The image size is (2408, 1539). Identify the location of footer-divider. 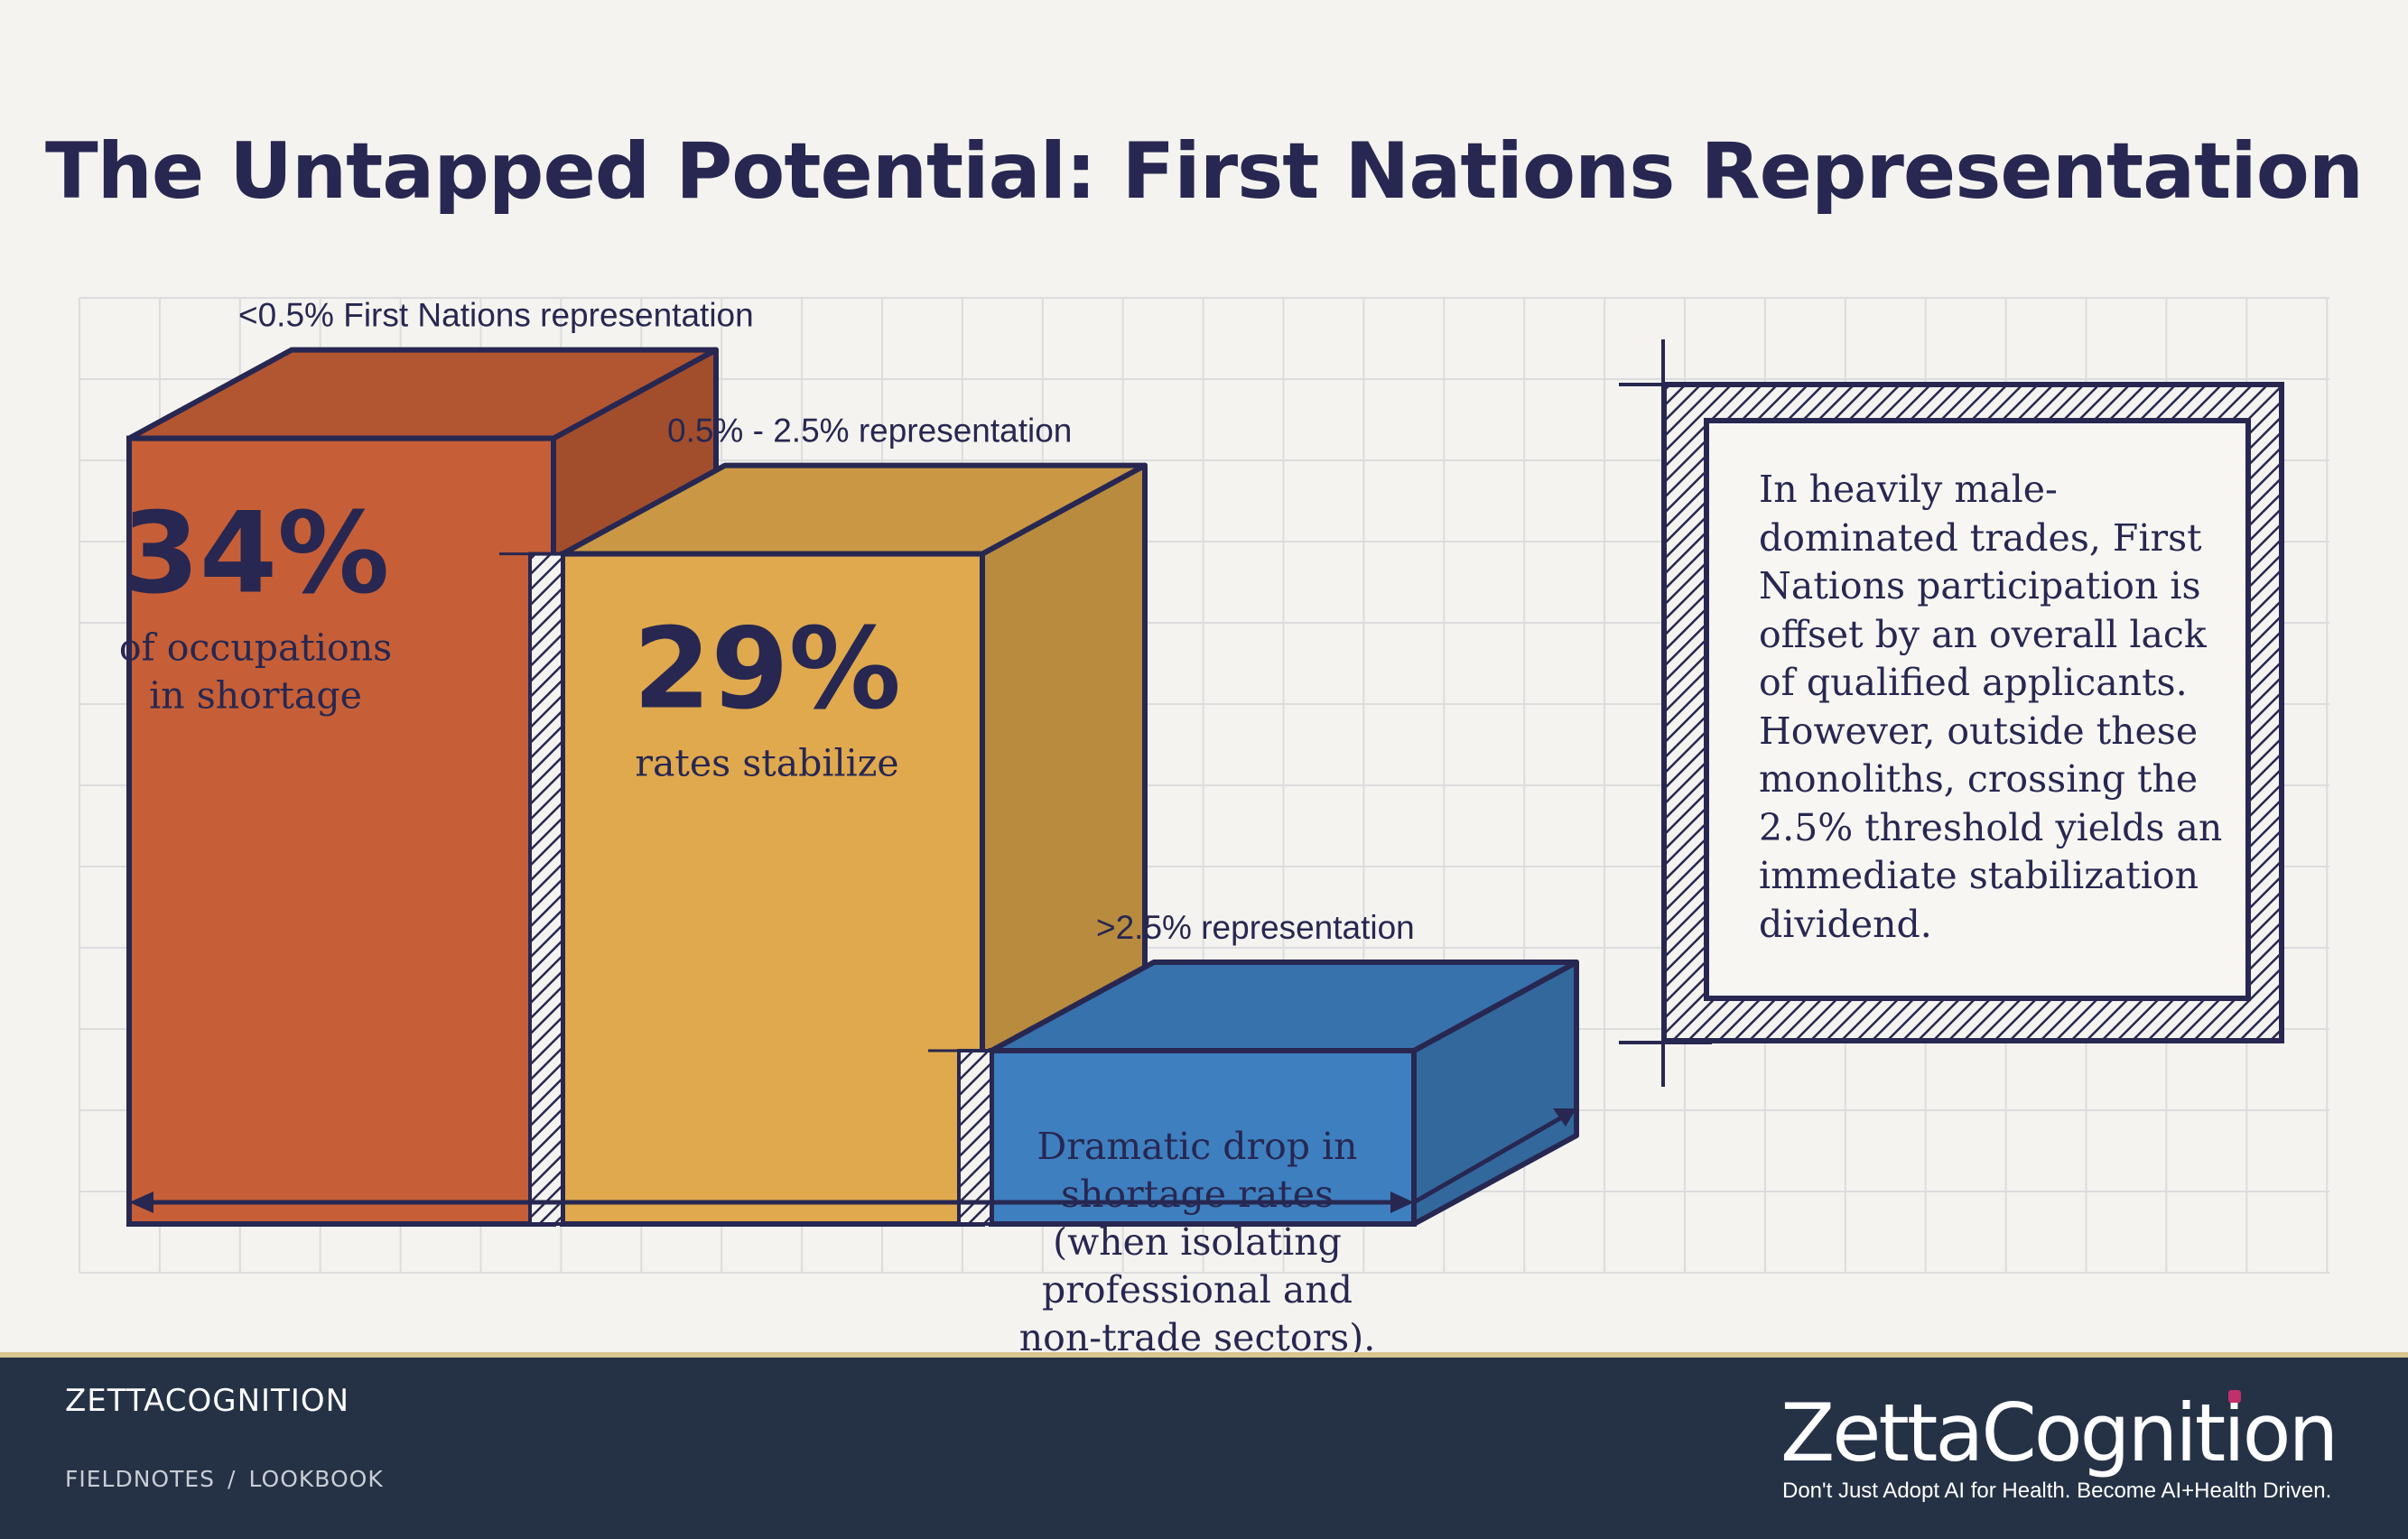
(1204, 1355).